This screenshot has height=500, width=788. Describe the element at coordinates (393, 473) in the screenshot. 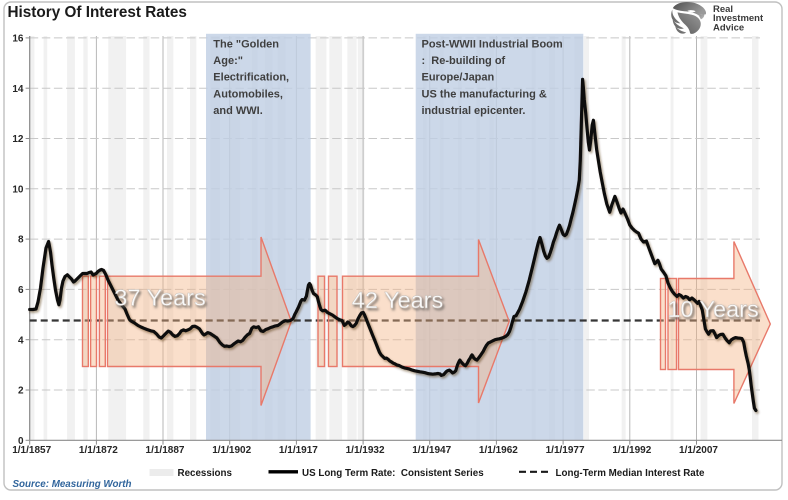

I see `svg-text:US Long Term Rate: Consistent: US Long Term Rate: Consistent Series` at that location.